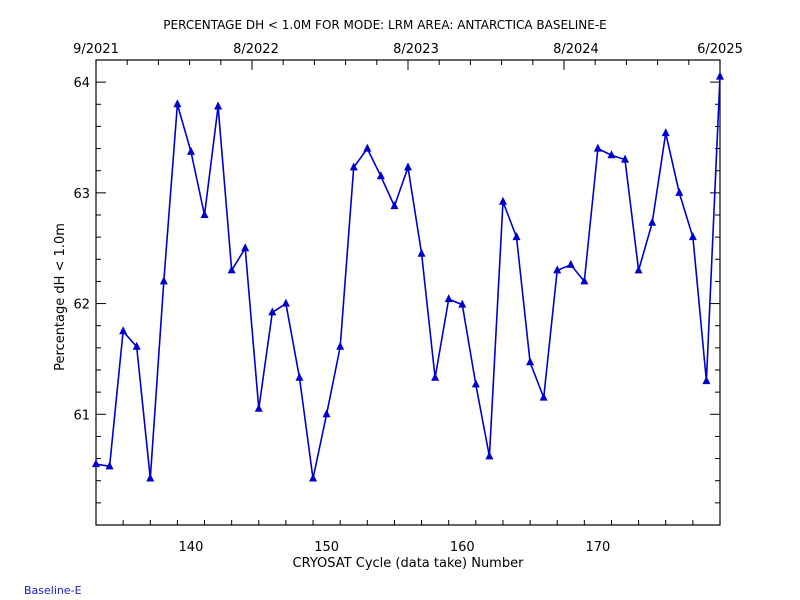  What do you see at coordinates (720, 49) in the screenshot?
I see `top-date-label: 6/2025` at bounding box center [720, 49].